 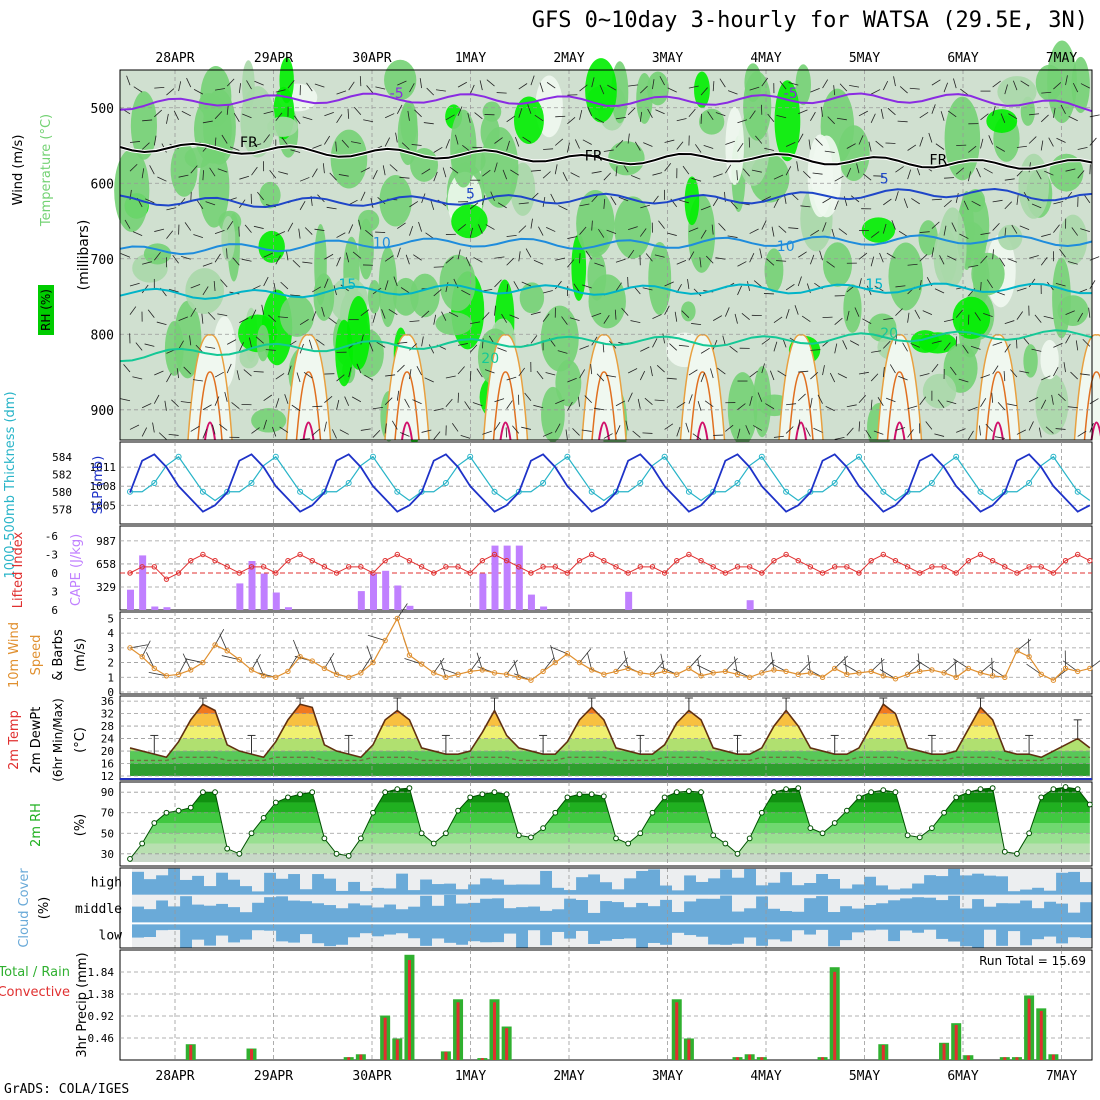 I want to click on isotherm-label: 5, so click(x=470, y=194).